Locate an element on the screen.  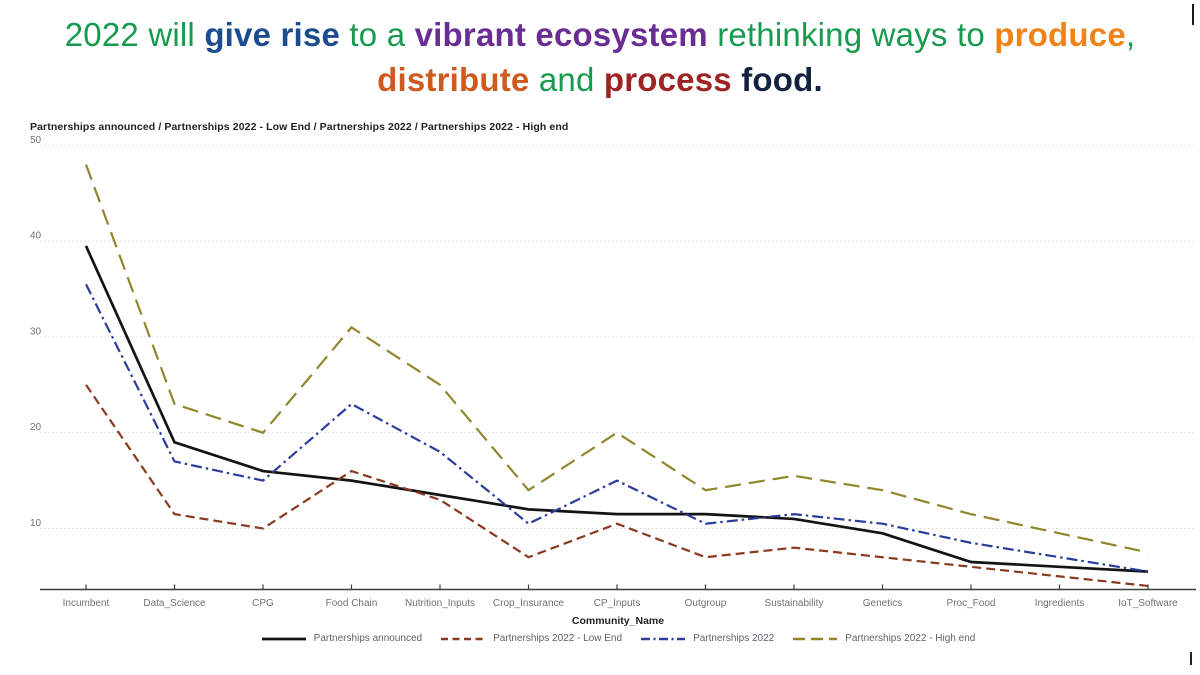
x-axis-title-wrap: Community_Name is located at coordinates (618, 620).